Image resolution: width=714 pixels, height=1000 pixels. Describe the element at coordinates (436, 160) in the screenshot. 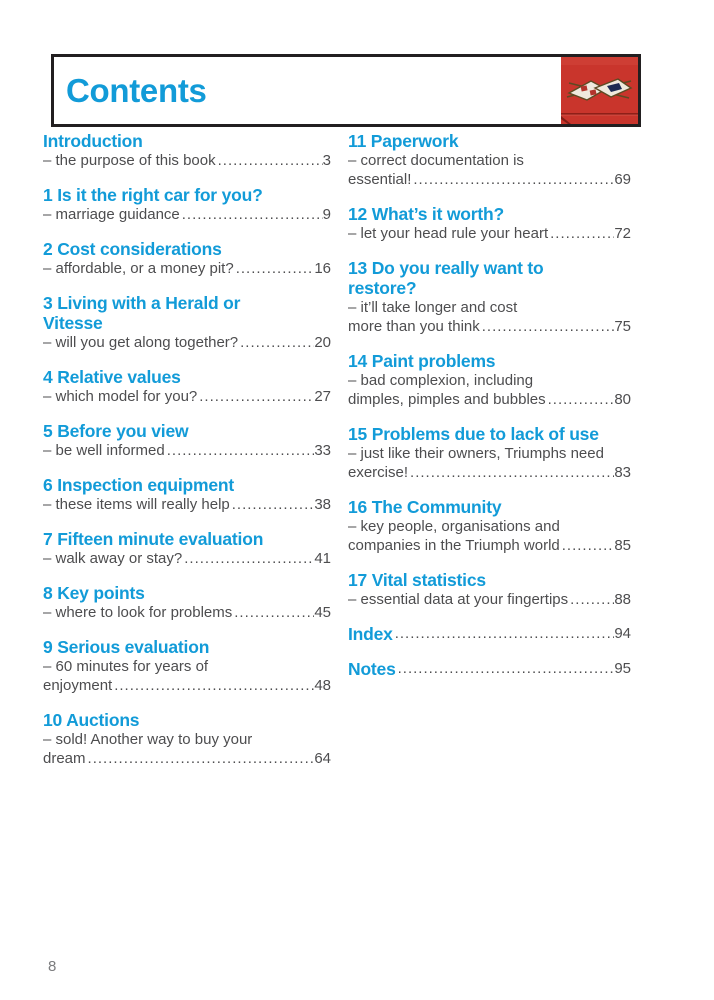

I see `entry-subtitle: – correct documentation is` at that location.